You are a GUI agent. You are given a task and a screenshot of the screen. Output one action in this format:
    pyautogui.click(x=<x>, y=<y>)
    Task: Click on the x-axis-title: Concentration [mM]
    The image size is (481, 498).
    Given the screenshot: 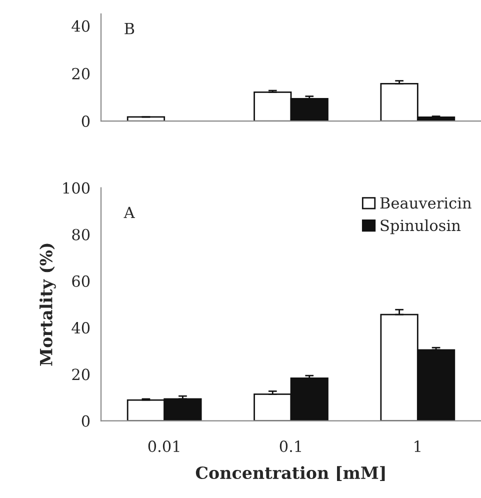 What is the action you would take?
    pyautogui.click(x=290, y=474)
    